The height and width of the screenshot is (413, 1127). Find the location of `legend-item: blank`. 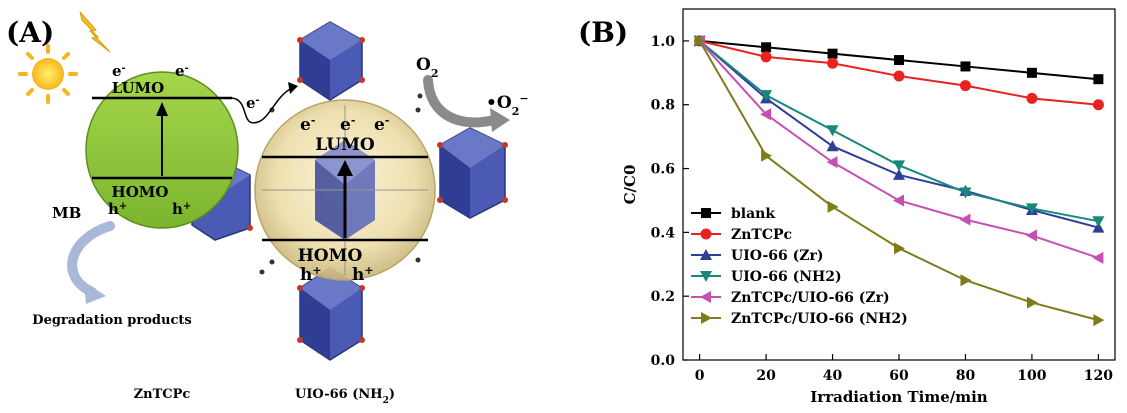

legend-item: blank is located at coordinates (733, 214).